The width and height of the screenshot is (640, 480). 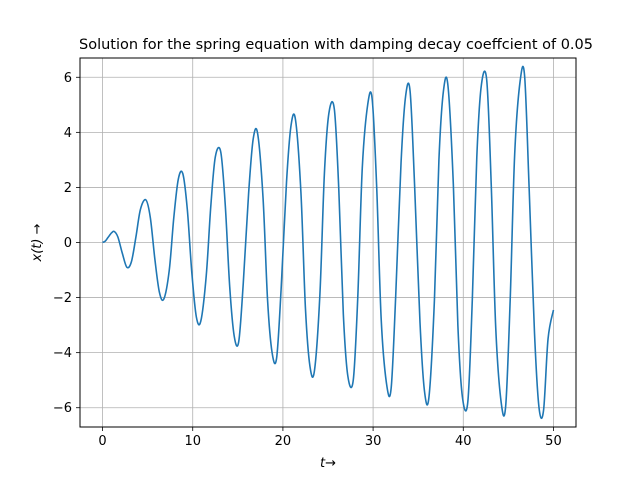 What do you see at coordinates (463, 441) in the screenshot?
I see `x-tick-label: 40` at bounding box center [463, 441].